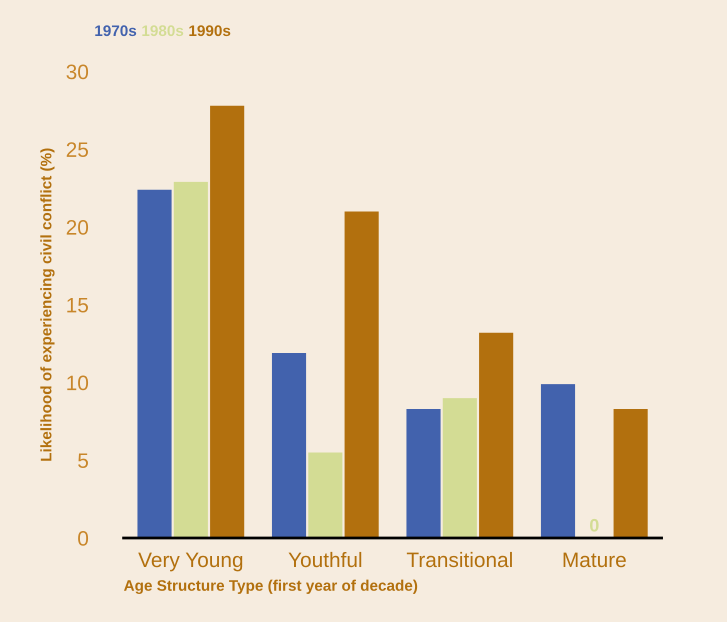 The image size is (727, 622). What do you see at coordinates (459, 560) in the screenshot?
I see `x-tick-label: Transitional` at bounding box center [459, 560].